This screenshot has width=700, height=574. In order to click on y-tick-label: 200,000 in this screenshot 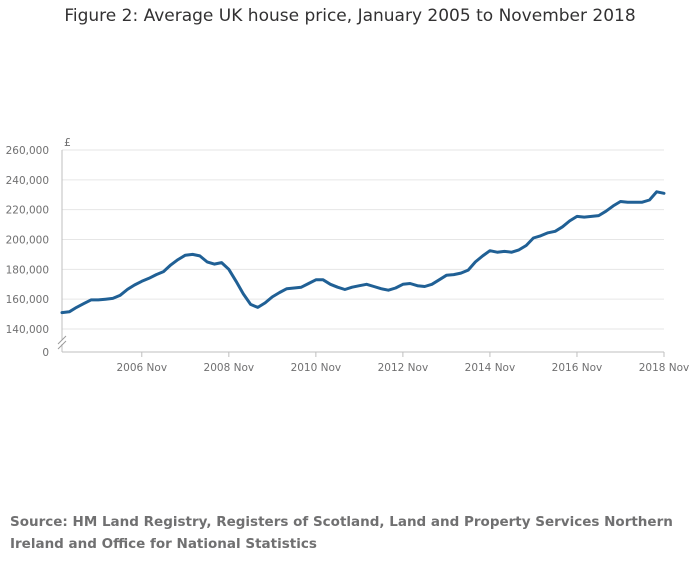, I will do `click(27, 241)`.